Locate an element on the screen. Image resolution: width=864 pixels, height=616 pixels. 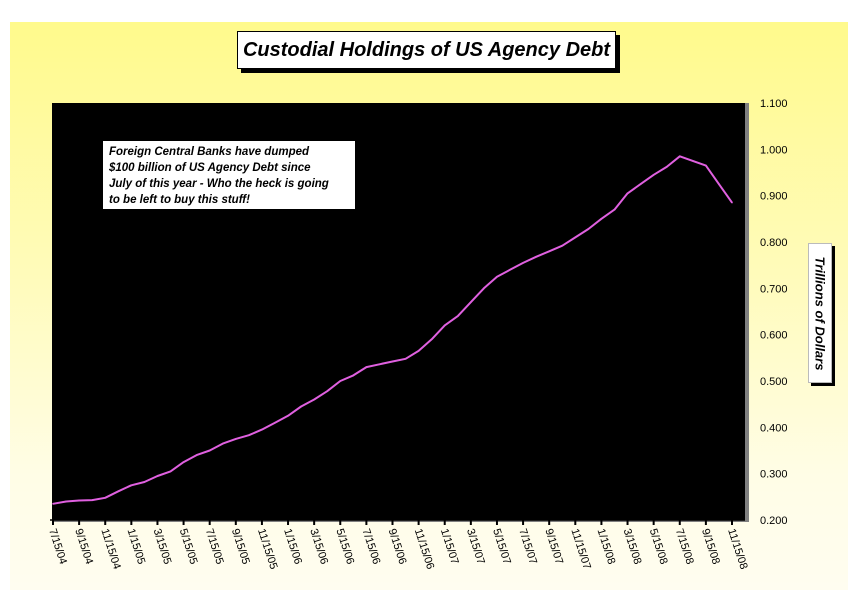
chart-title-box: Custodial Holdings of US Agency Debt is located at coordinates (426, 50).